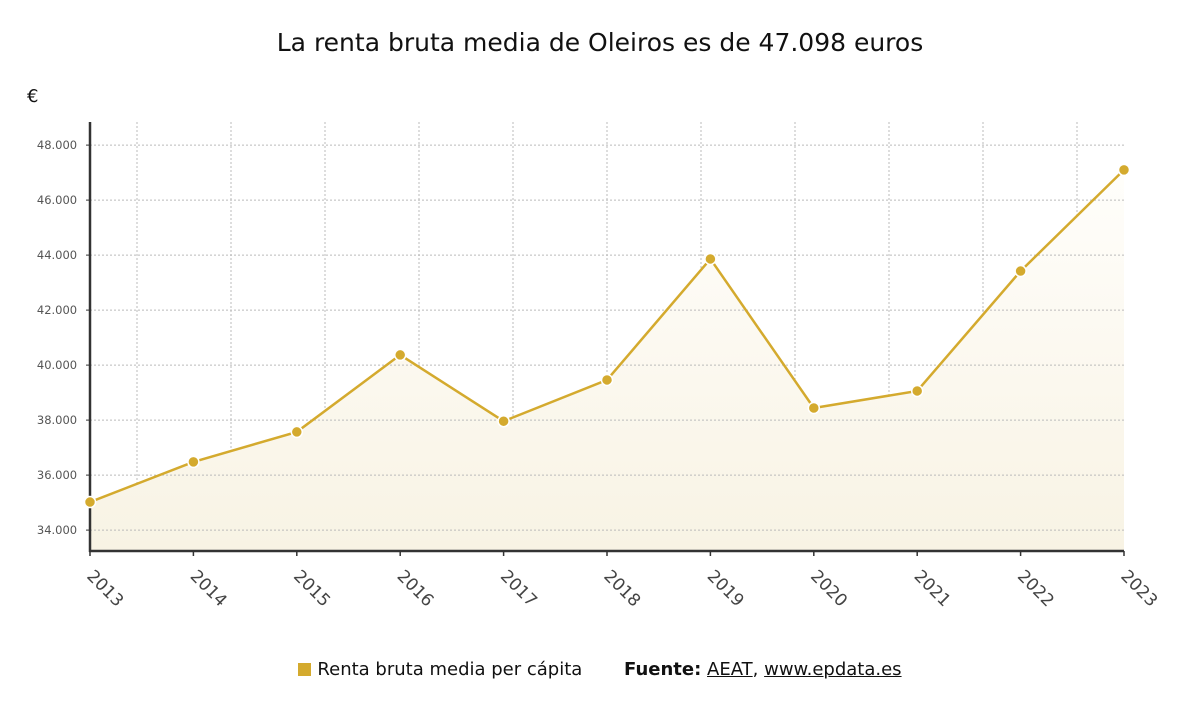  I want to click on y-tick-label: 34.000, so click(57, 530).